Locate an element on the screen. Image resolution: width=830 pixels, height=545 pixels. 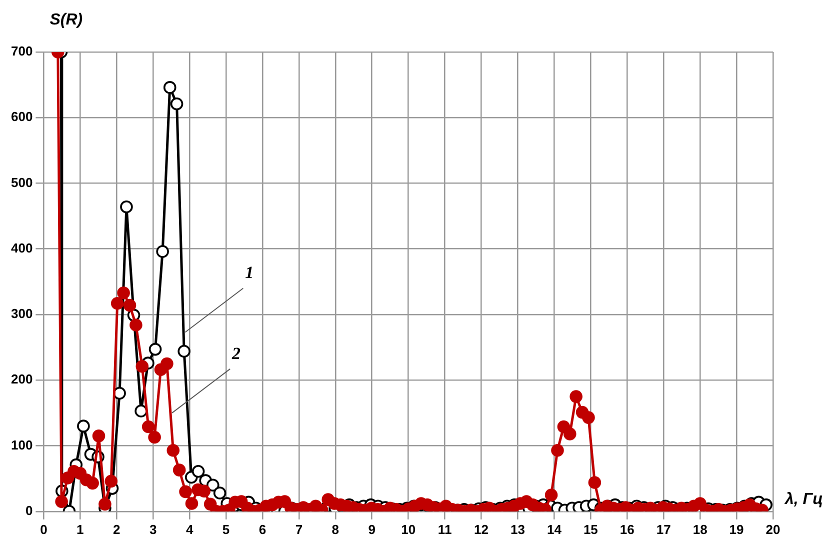
x-tick-label: 13 is located at coordinates (517, 529).